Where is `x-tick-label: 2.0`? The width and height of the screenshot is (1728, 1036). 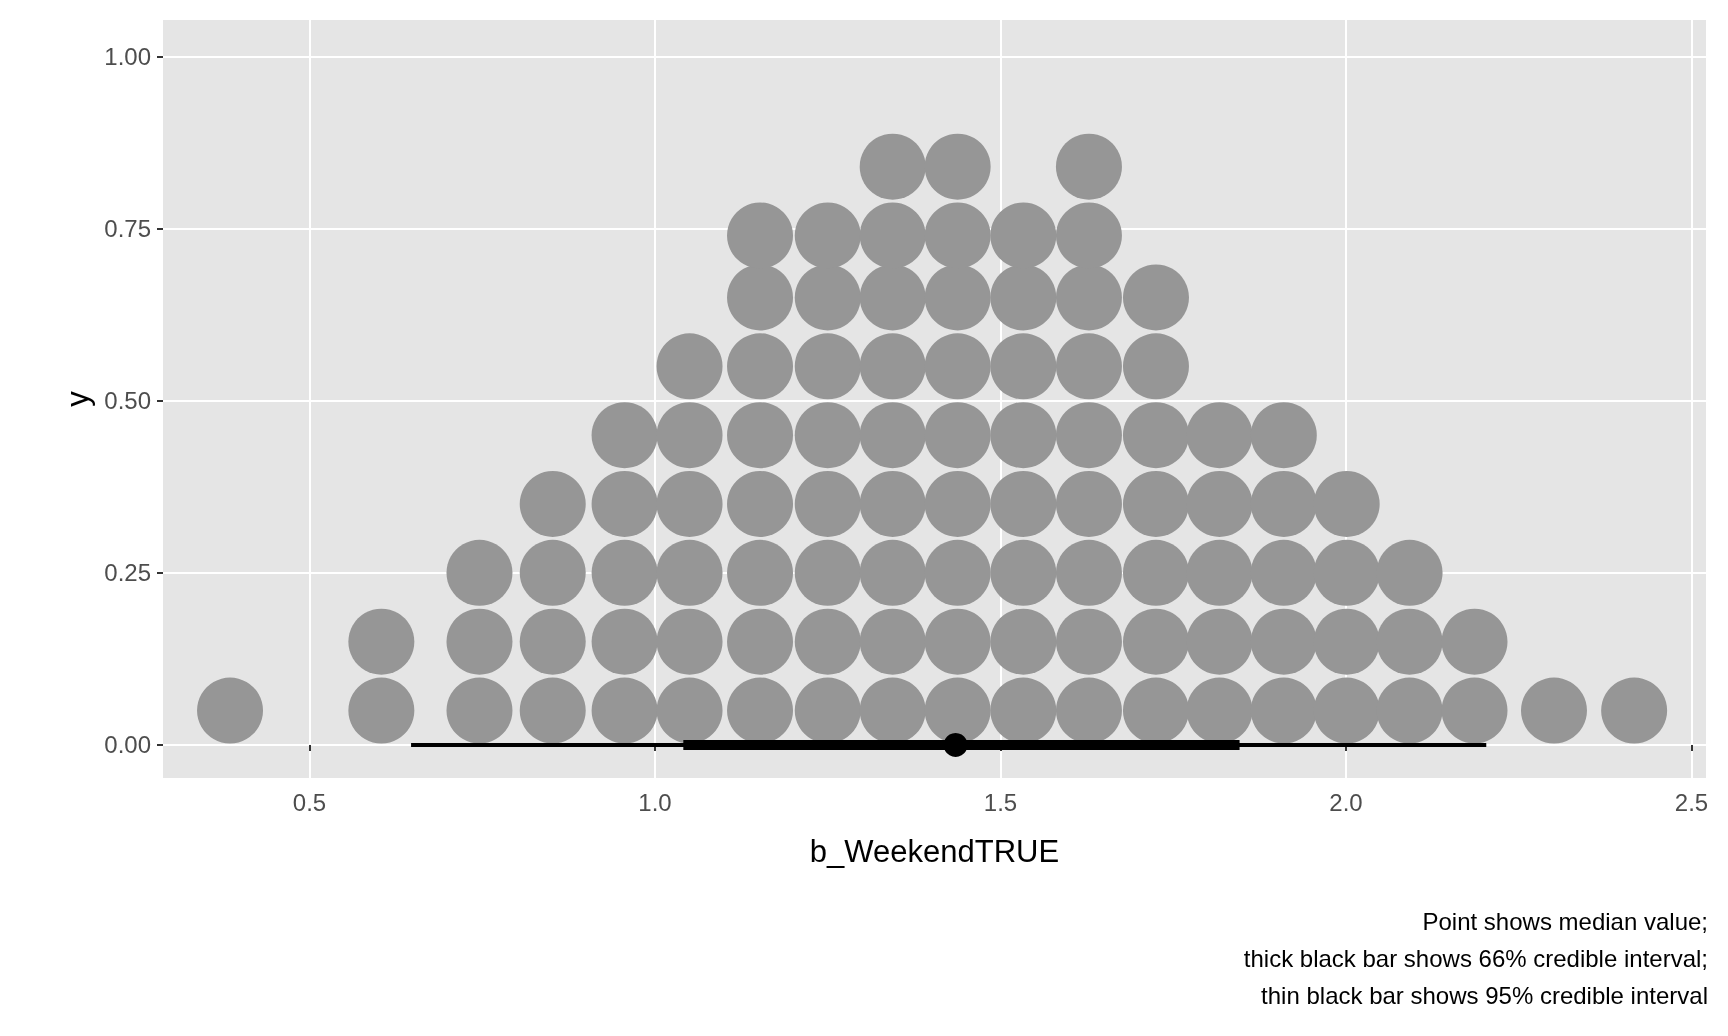
x-tick-label: 2.0 is located at coordinates (1346, 802).